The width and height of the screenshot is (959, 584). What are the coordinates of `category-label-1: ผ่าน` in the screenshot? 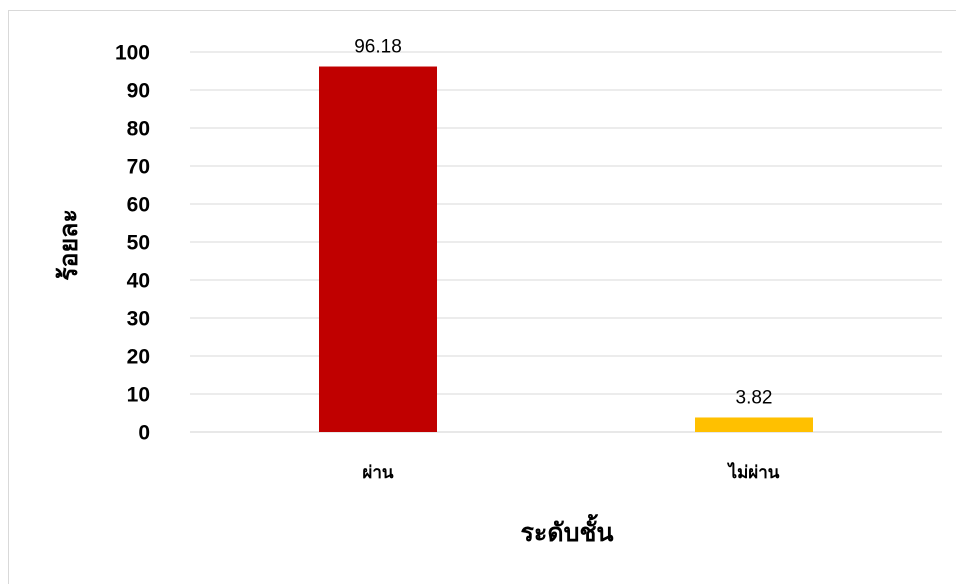 It's located at (378, 473).